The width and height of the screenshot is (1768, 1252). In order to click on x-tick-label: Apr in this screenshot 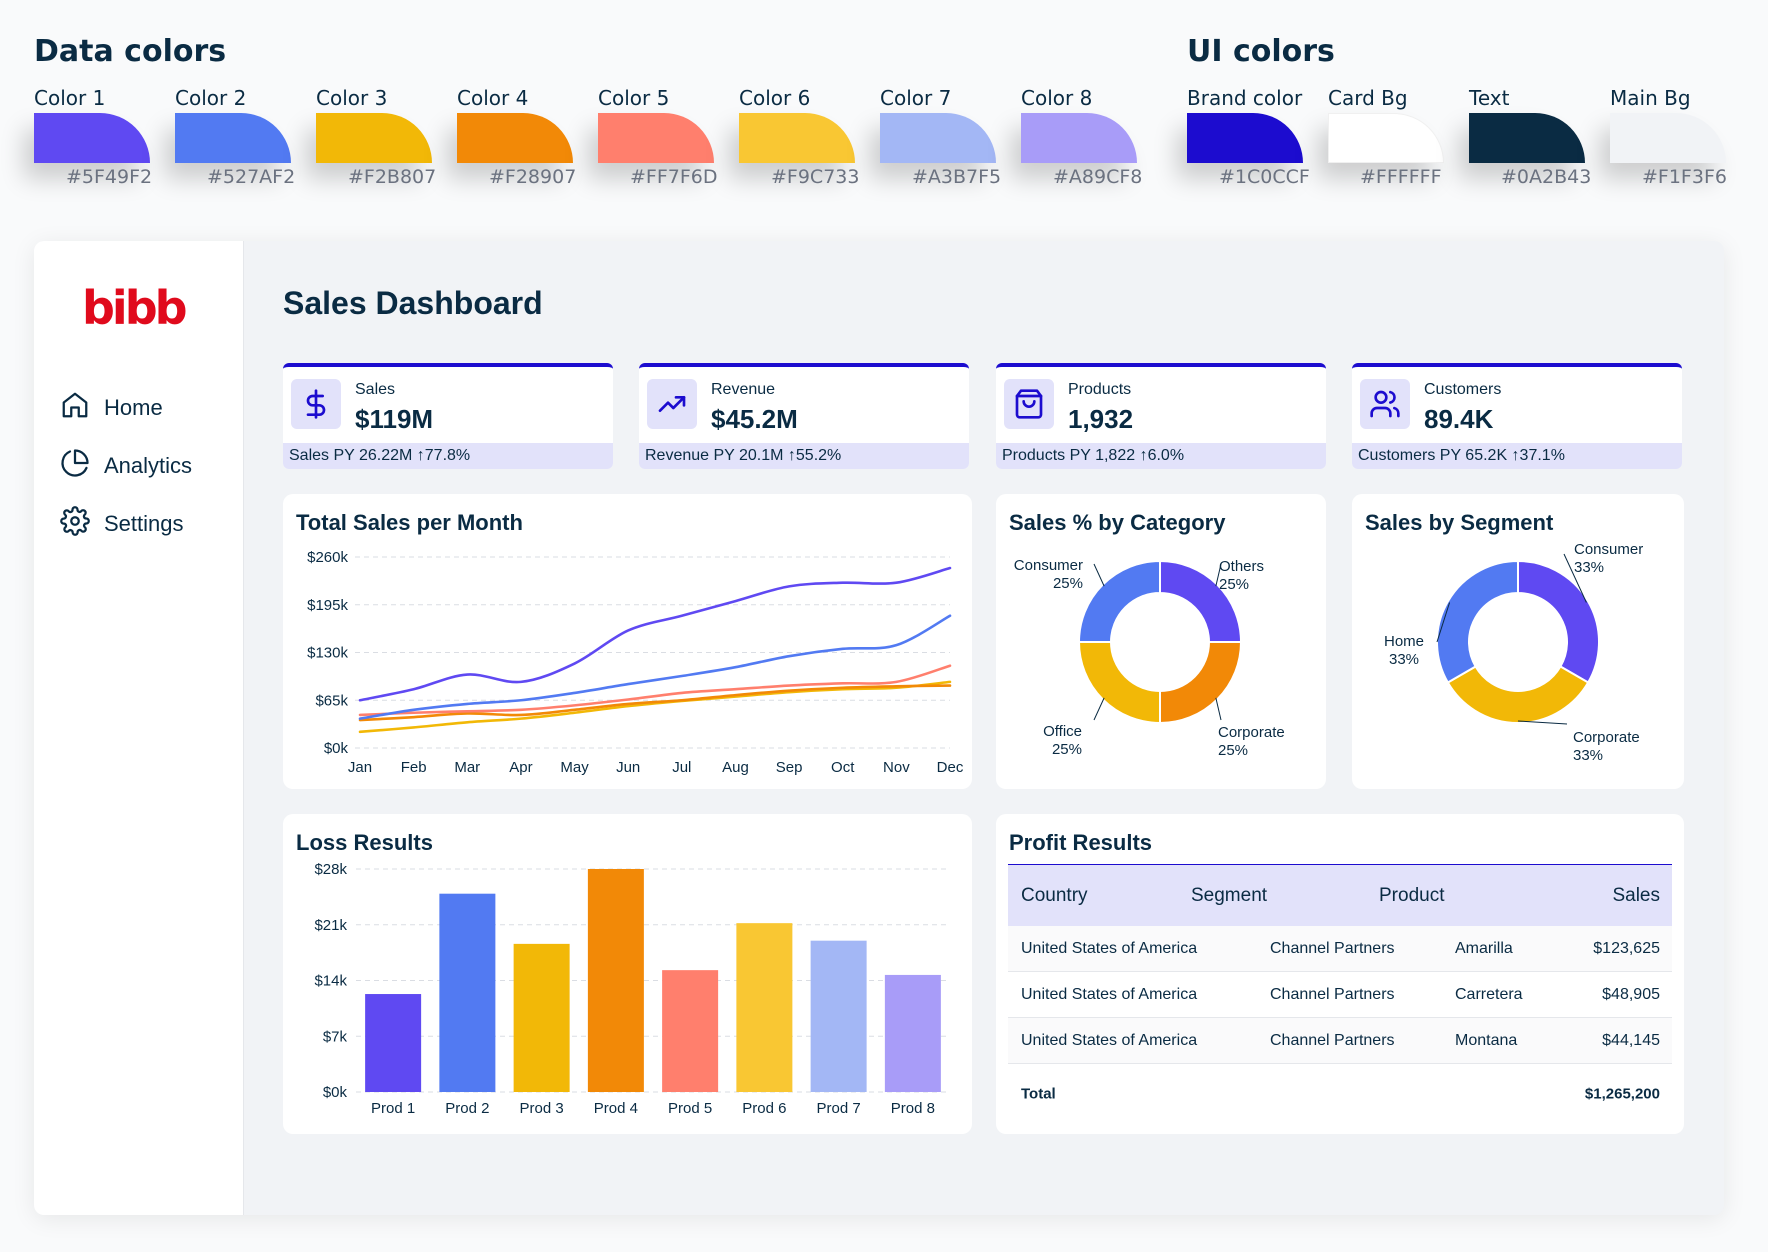, I will do `click(520, 767)`.